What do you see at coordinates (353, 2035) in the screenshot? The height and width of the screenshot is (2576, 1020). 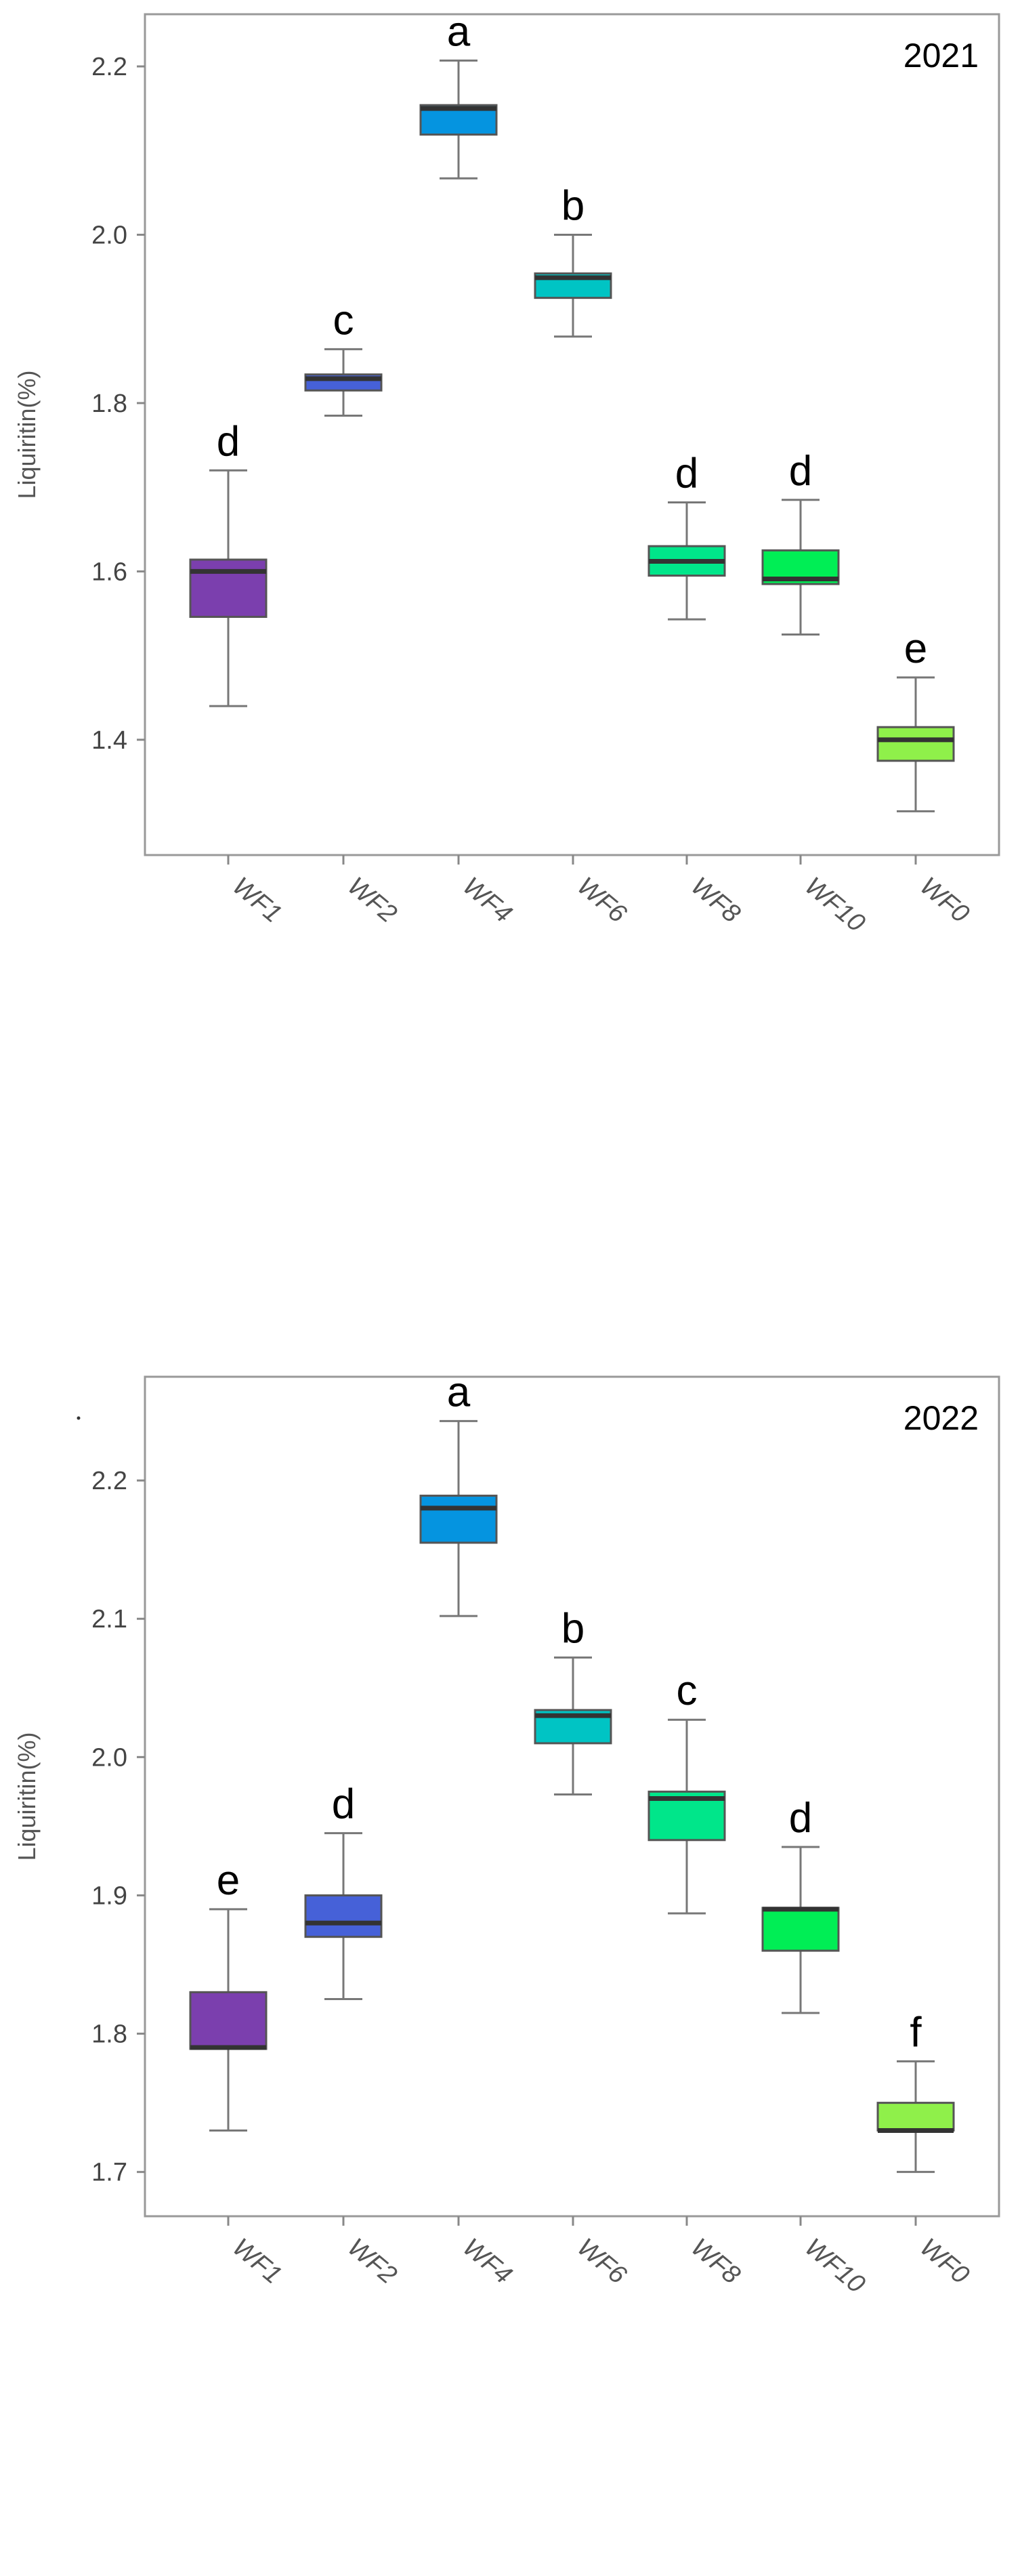 I see `box-WF2: WF2 d` at bounding box center [353, 2035].